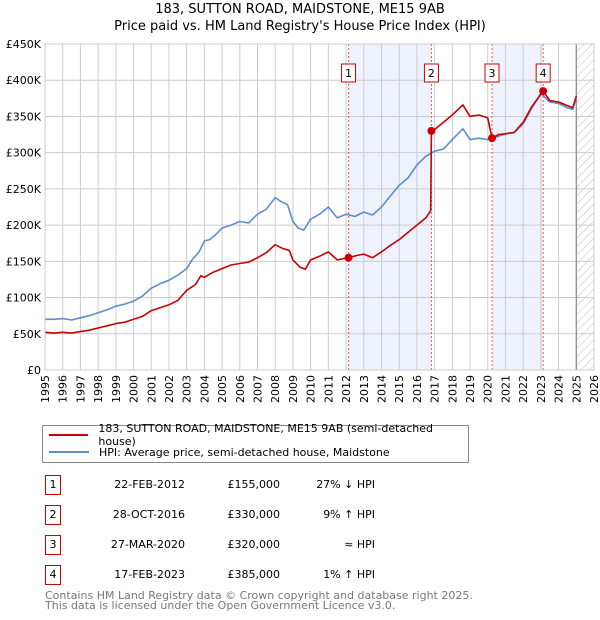 Image resolution: width=600 pixels, height=620 pixels. I want to click on y-tick-label: £350K, so click(24, 116).